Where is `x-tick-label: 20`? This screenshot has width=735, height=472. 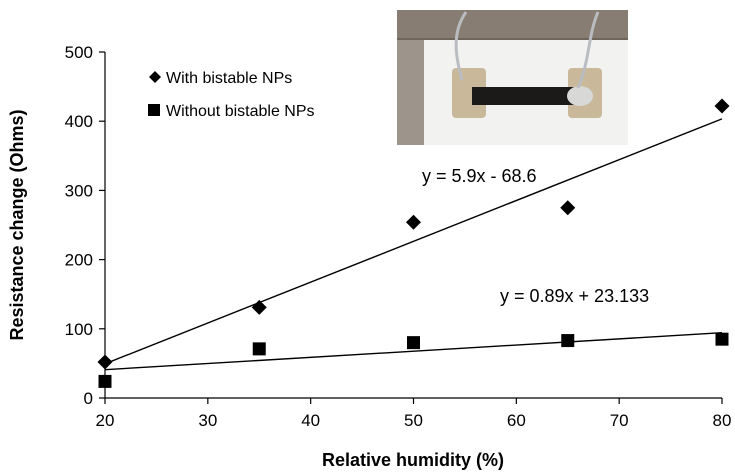 x-tick-label: 20 is located at coordinates (105, 420).